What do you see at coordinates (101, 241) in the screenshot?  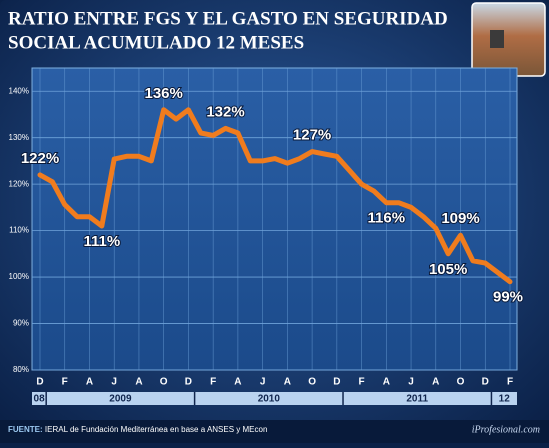 I see `data-label: 111%` at bounding box center [101, 241].